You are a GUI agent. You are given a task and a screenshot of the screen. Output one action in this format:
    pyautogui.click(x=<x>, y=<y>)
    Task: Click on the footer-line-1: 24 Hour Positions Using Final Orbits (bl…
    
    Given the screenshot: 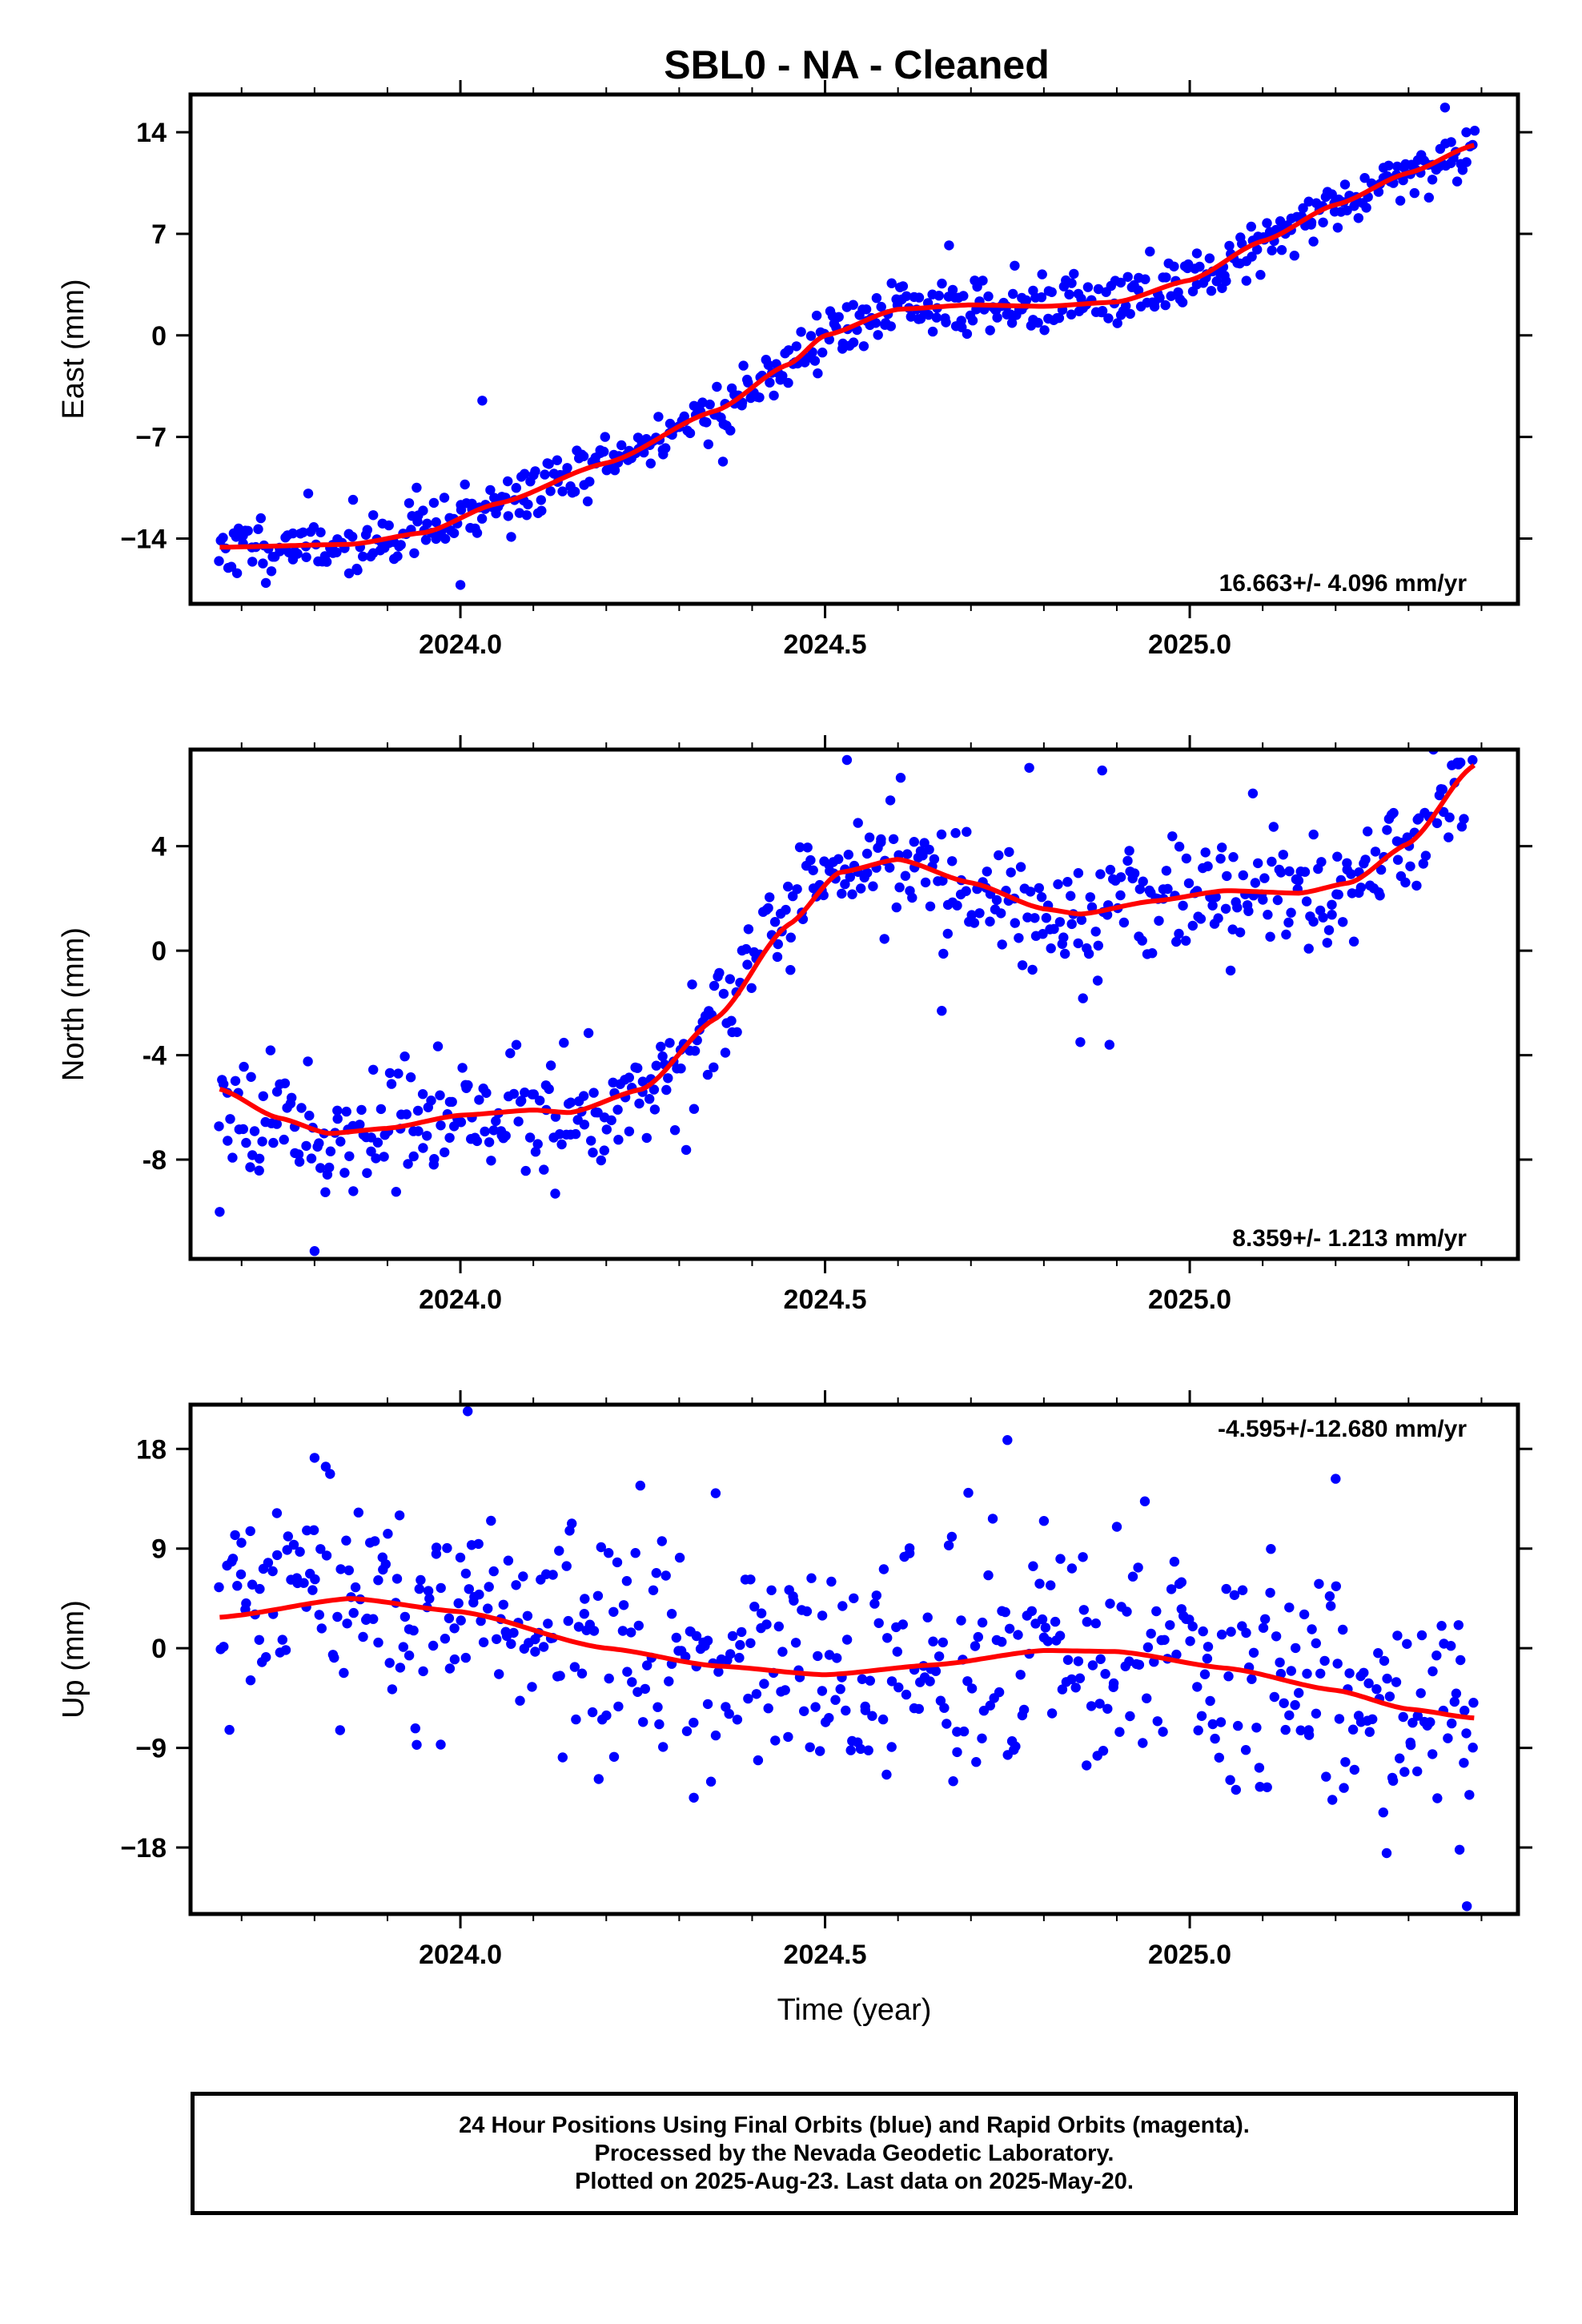 What is the action you would take?
    pyautogui.click(x=854, y=2125)
    